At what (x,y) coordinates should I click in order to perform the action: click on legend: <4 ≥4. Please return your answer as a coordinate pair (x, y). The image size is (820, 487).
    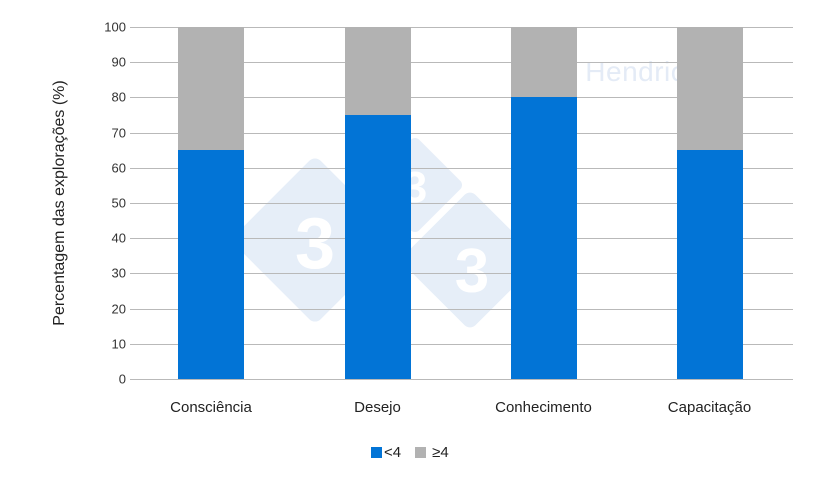
    Looking at the image, I should click on (417, 452).